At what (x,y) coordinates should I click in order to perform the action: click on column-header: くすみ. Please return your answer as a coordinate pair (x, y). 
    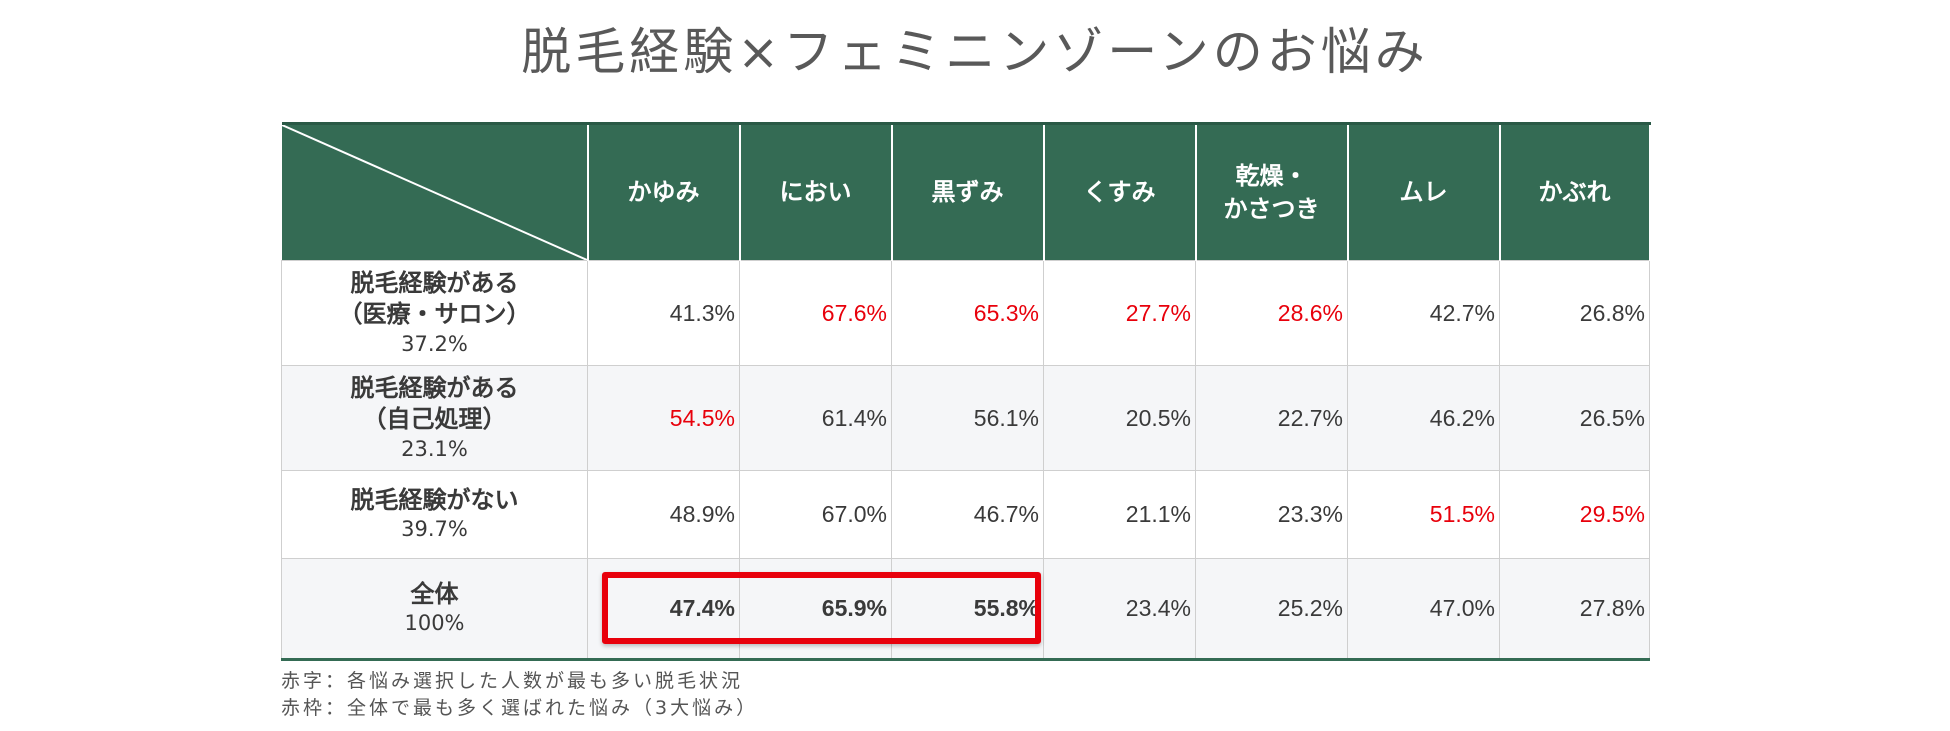
    Looking at the image, I should click on (1119, 191).